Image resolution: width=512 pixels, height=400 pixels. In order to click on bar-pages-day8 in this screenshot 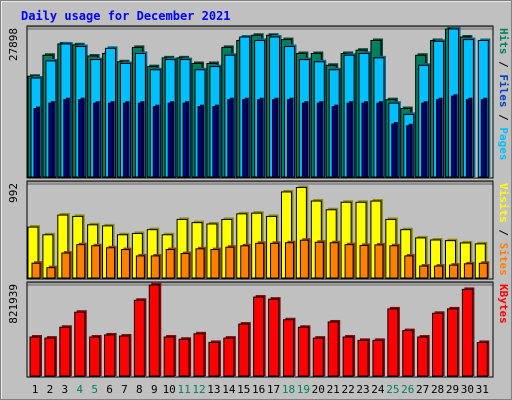, I will do `click(140, 140)`.